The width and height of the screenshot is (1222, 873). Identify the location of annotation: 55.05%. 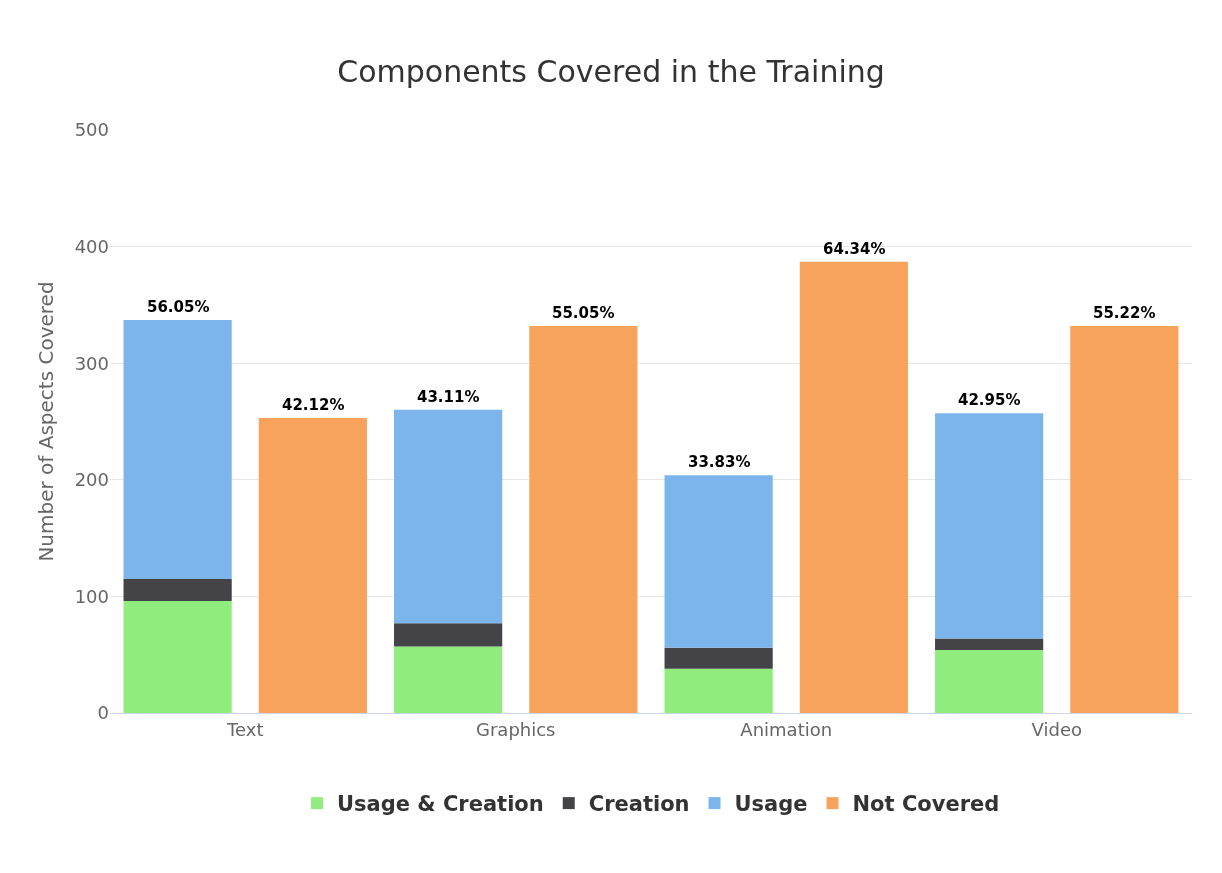
(583, 313).